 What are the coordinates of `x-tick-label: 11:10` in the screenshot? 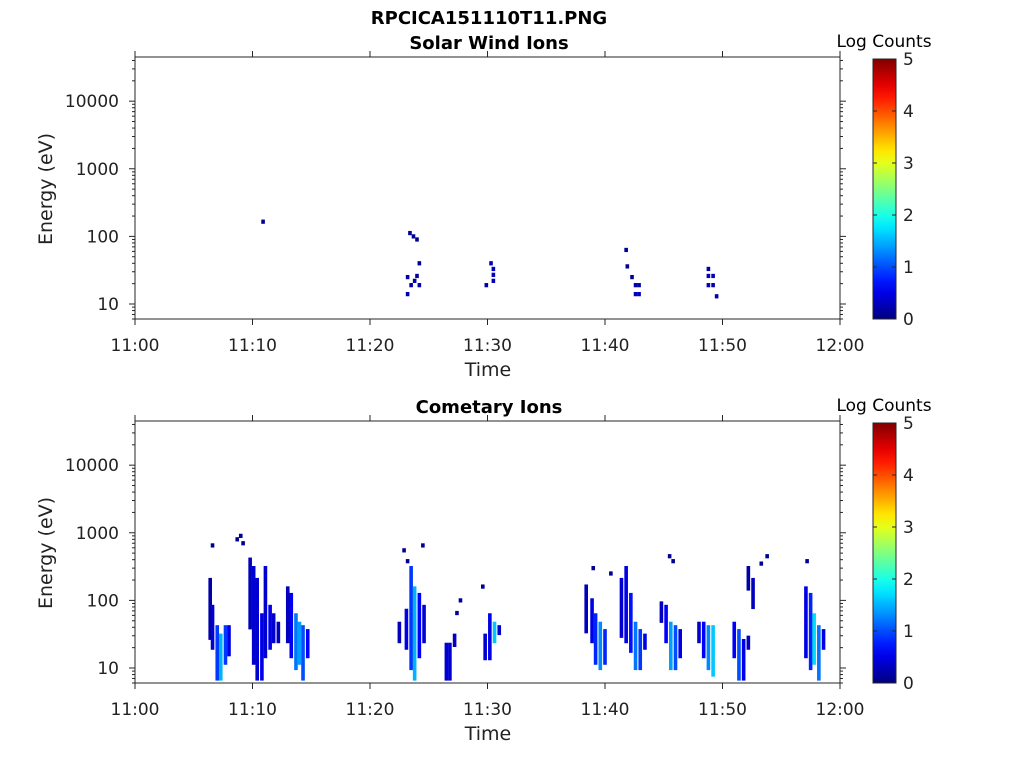 It's located at (252, 346).